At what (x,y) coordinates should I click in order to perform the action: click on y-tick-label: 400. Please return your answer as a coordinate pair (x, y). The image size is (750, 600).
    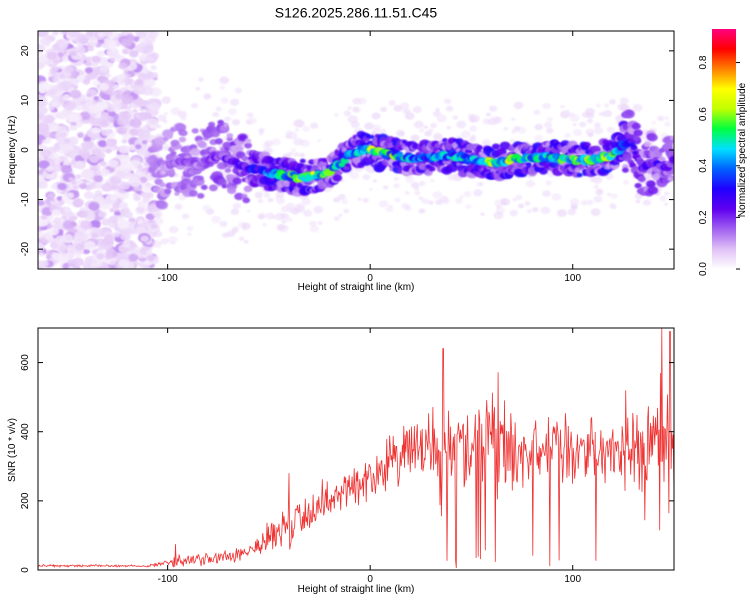
    Looking at the image, I should click on (25, 431).